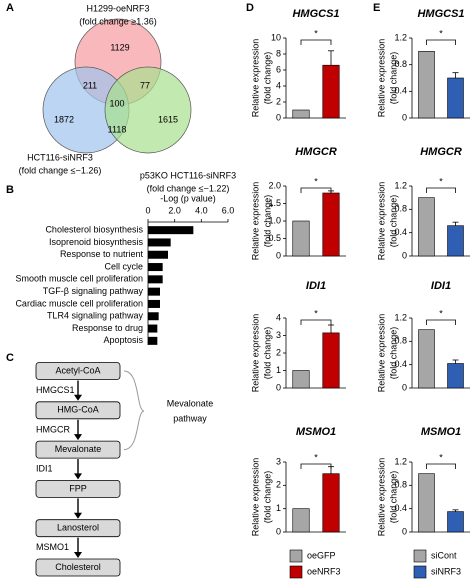  I want to click on pathway-node-label: Lanosterol, so click(78, 528).